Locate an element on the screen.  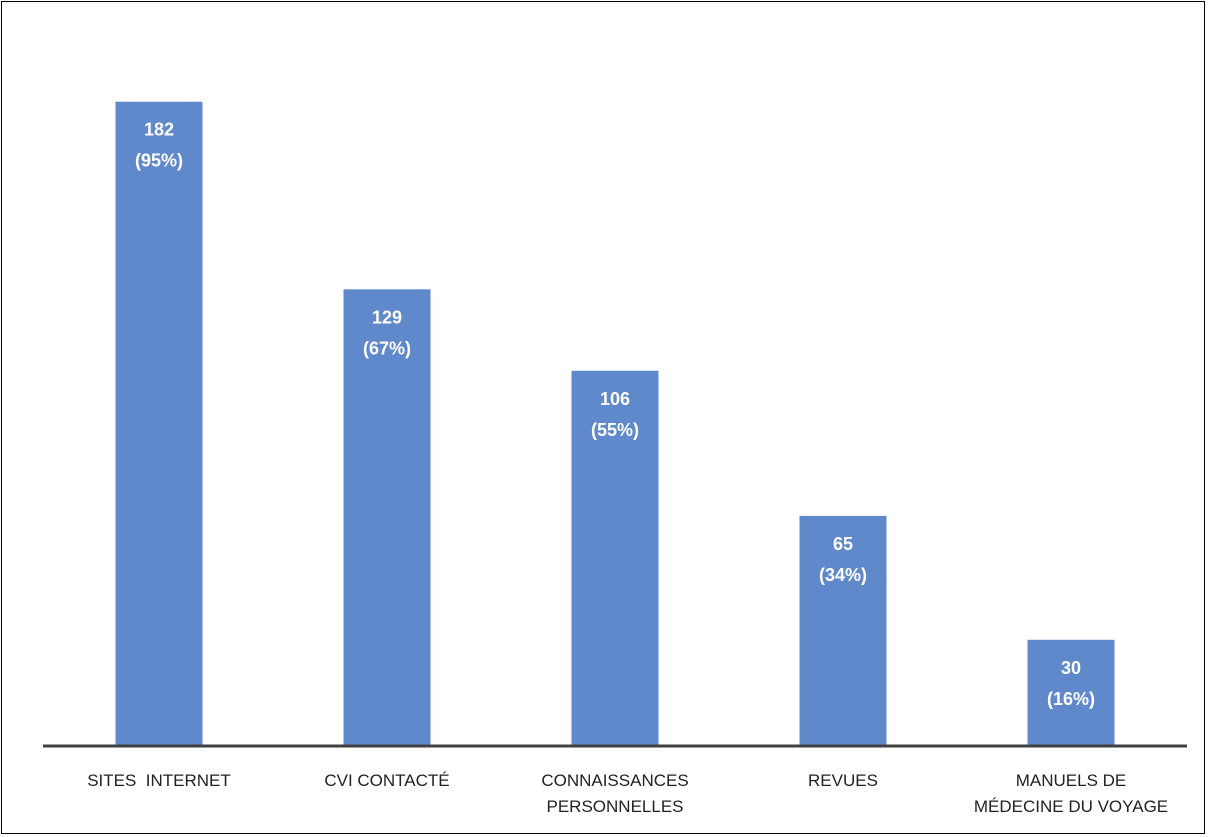
bar-value-label: 30 is located at coordinates (1071, 668).